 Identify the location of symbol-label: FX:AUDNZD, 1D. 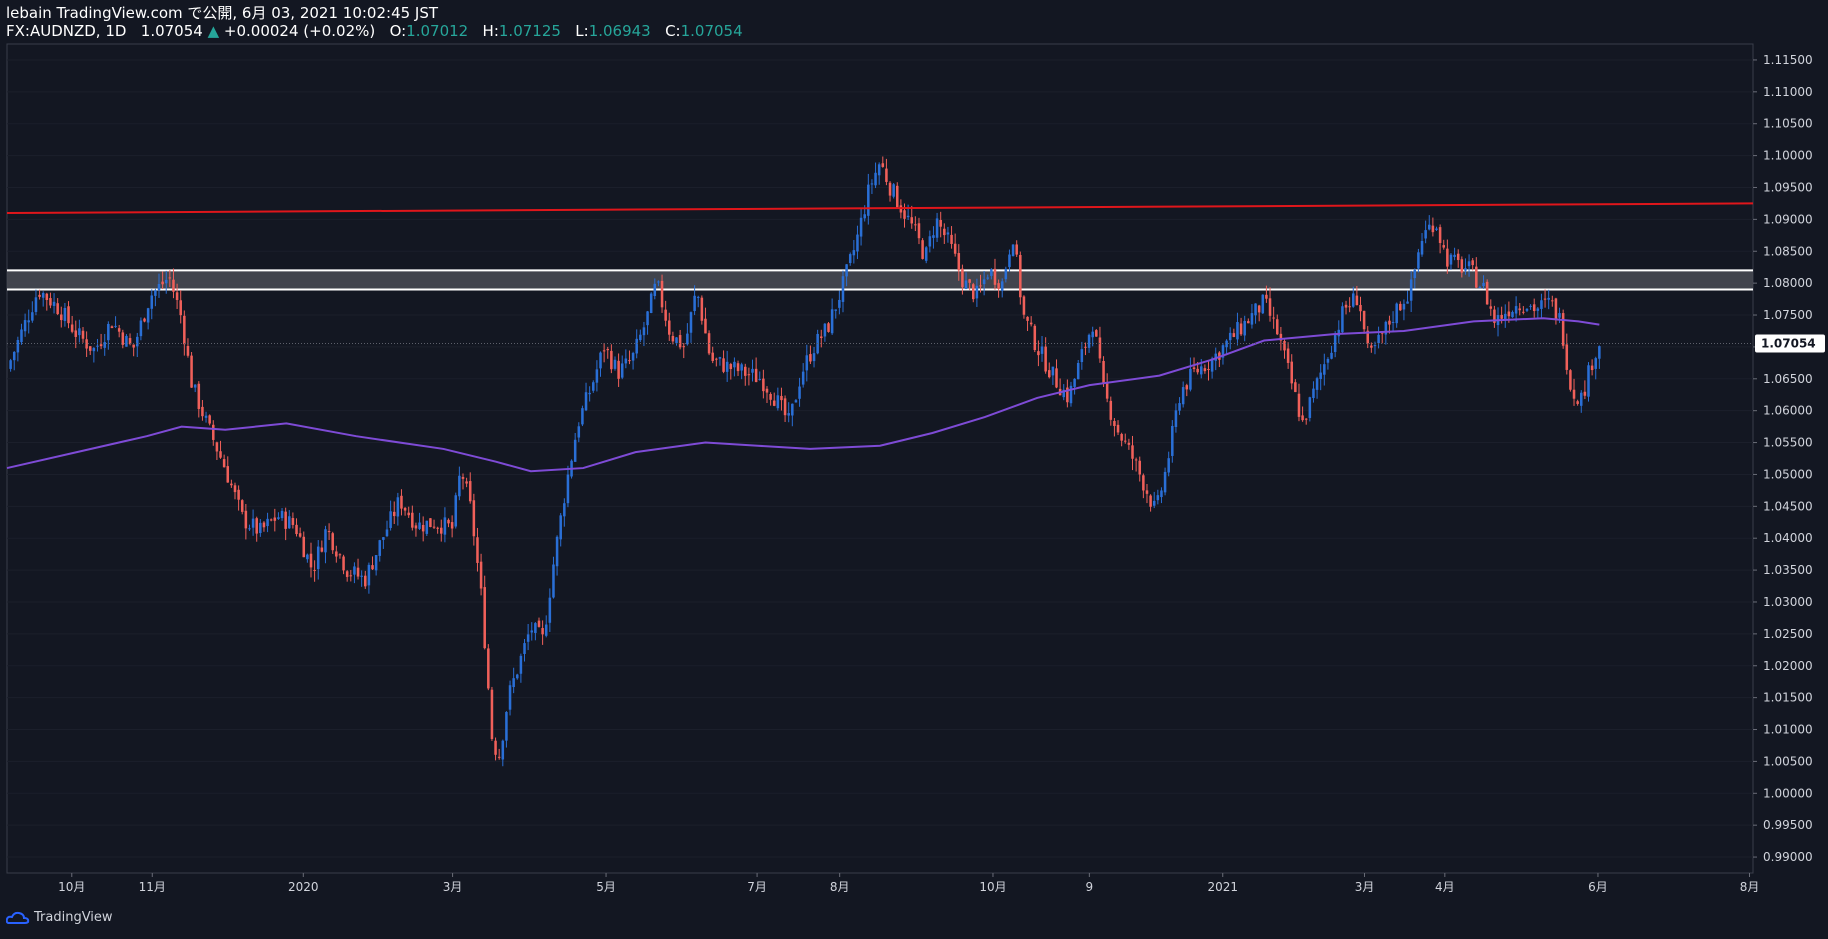
(66, 31).